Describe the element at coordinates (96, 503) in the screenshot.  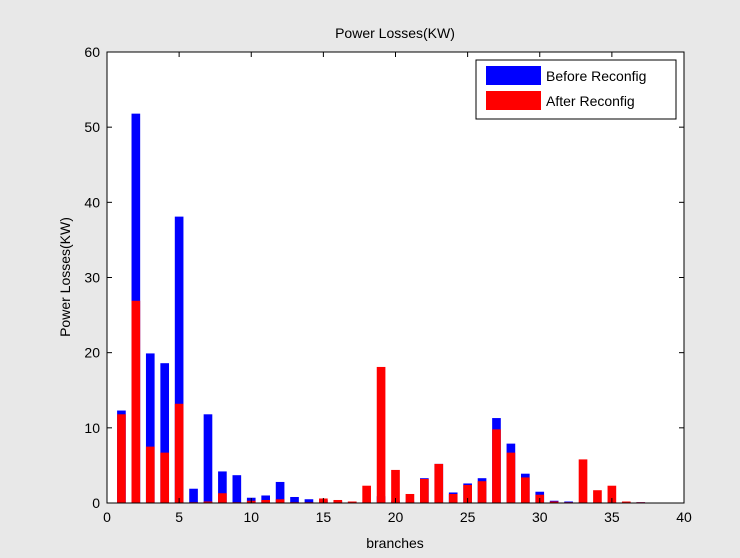
I see `y-tick-label: 0` at that location.